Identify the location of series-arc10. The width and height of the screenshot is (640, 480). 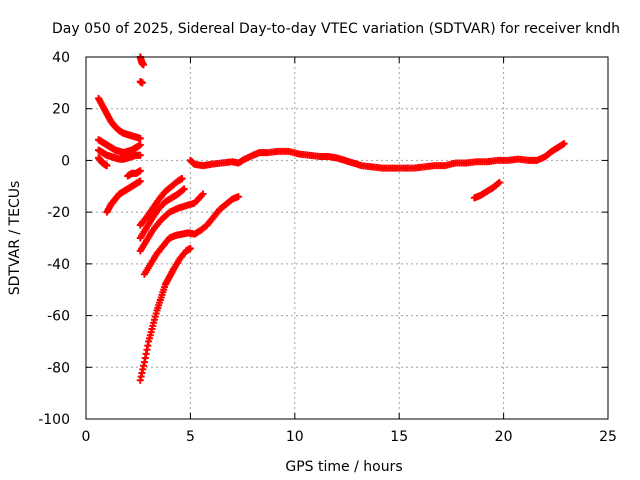
(162, 213).